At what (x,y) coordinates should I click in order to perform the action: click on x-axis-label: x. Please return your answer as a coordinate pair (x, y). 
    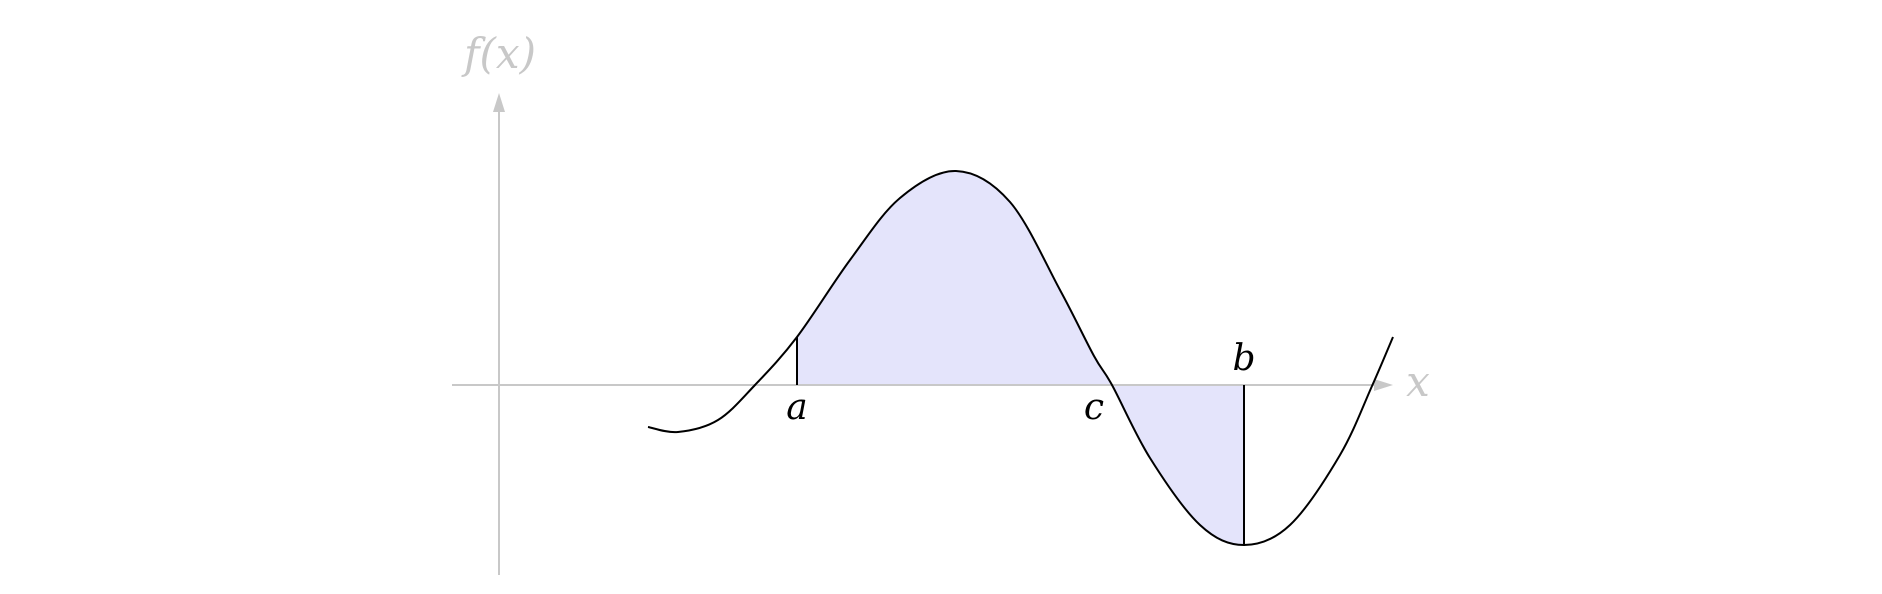
    Looking at the image, I should click on (1418, 381).